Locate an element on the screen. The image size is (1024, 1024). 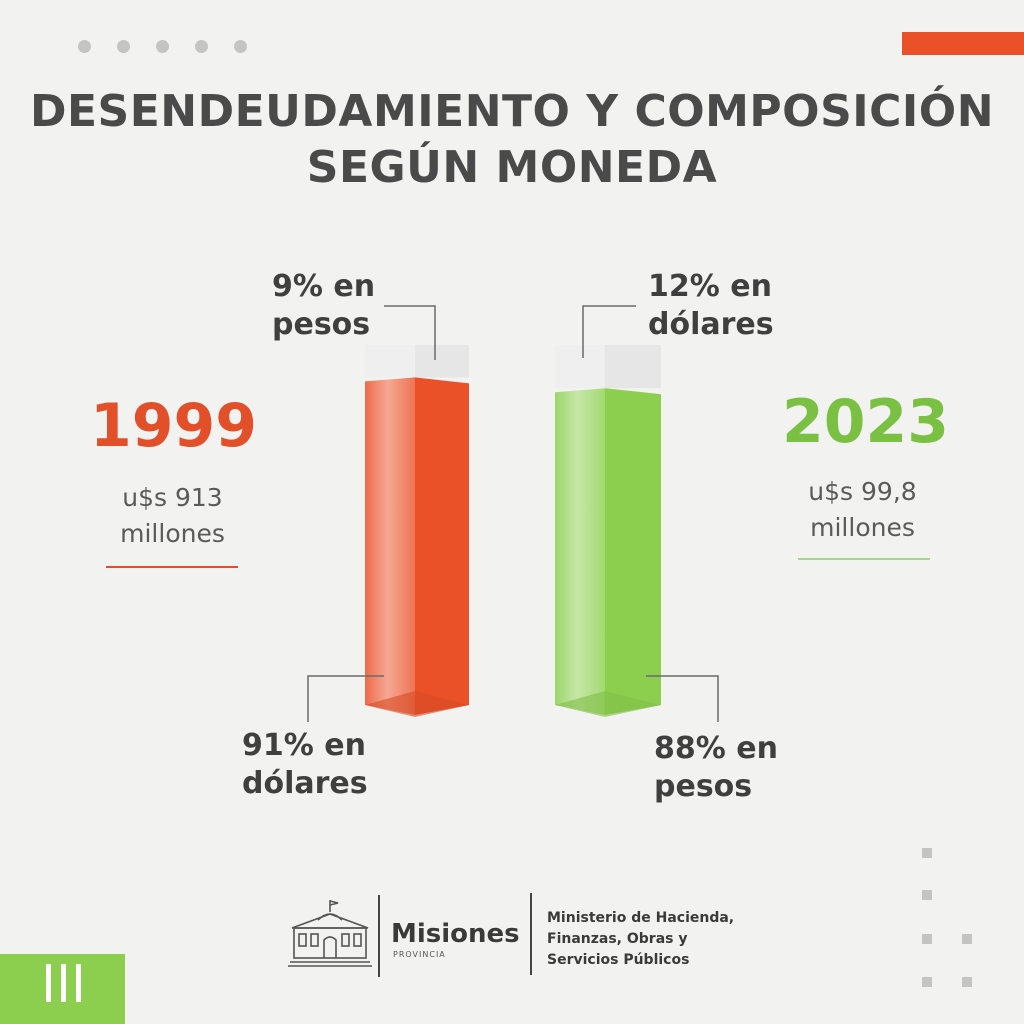
label-2023-pesos: 88% en pesos is located at coordinates (716, 768).